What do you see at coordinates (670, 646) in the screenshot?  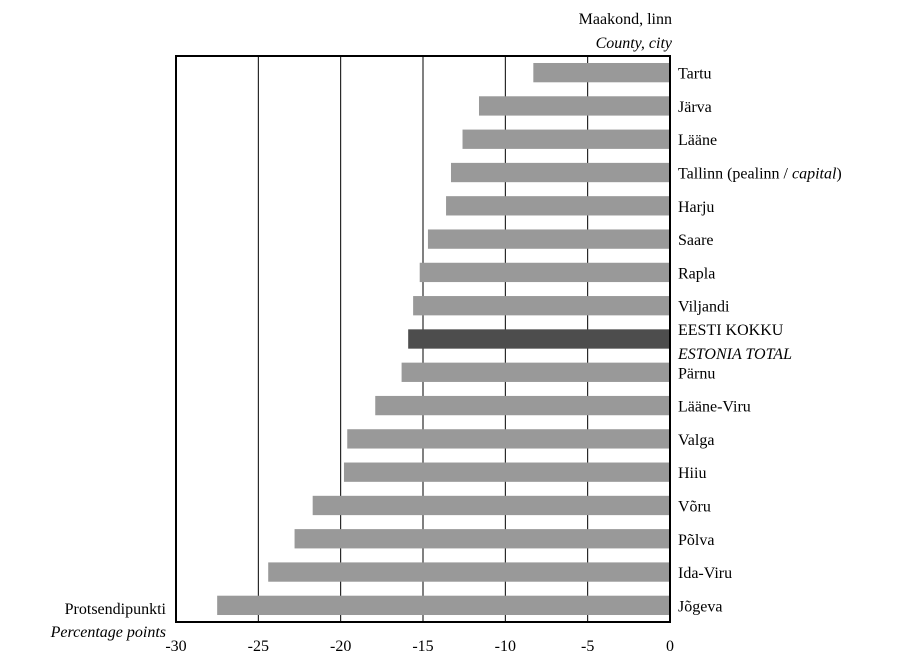 I see `x-tick-label: 0` at bounding box center [670, 646].